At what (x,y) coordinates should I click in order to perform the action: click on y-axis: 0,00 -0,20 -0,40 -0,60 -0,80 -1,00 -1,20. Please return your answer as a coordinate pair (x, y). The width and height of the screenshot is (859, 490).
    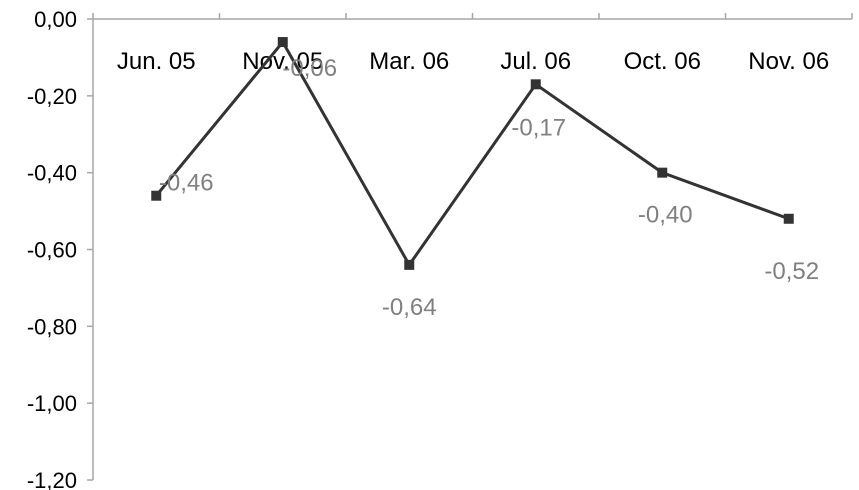
    Looking at the image, I should click on (60, 248).